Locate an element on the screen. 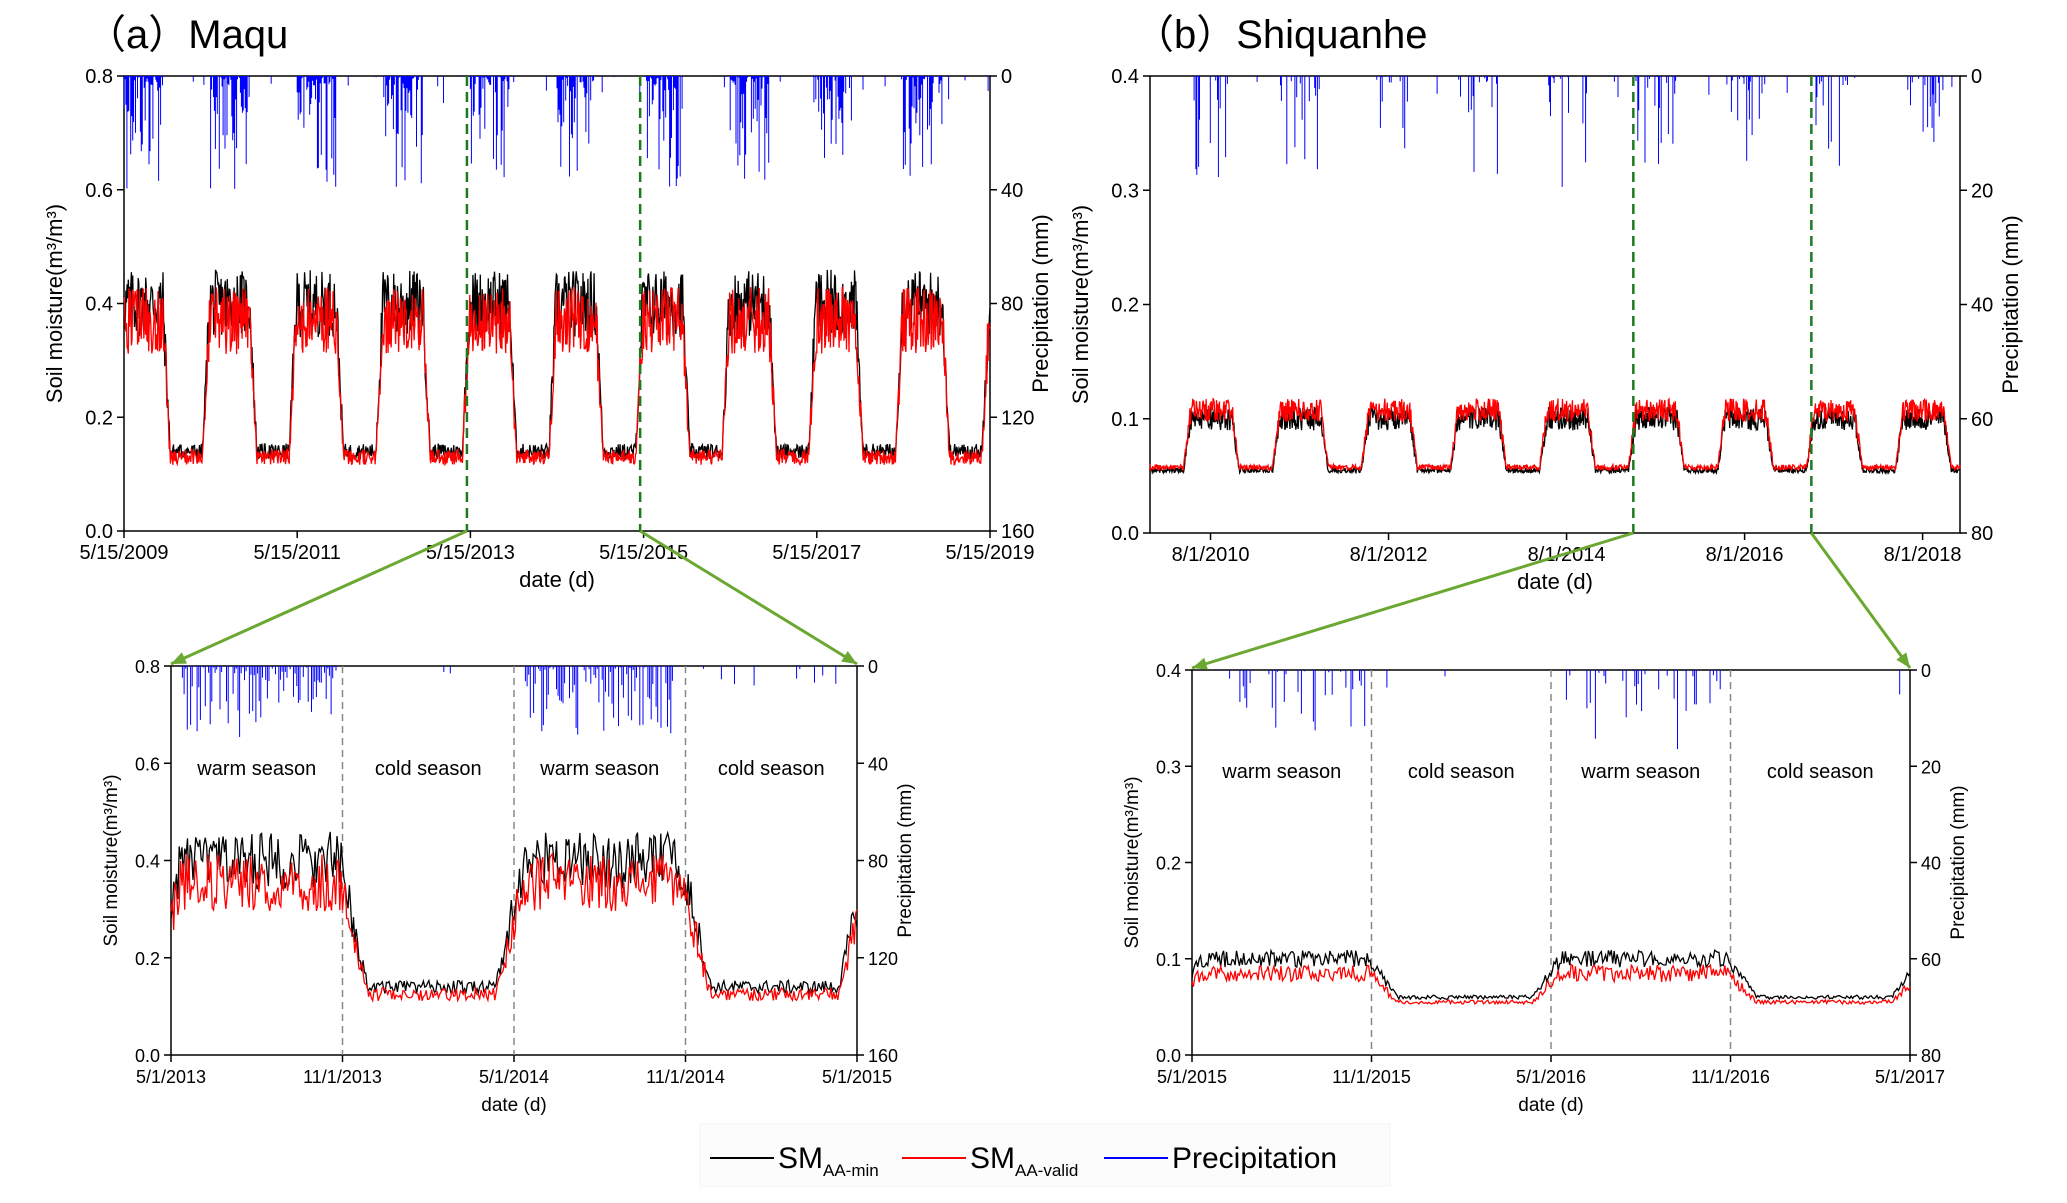 This screenshot has height=1203, width=2067. x-tick-label: 5/1/2013 is located at coordinates (171, 1077).